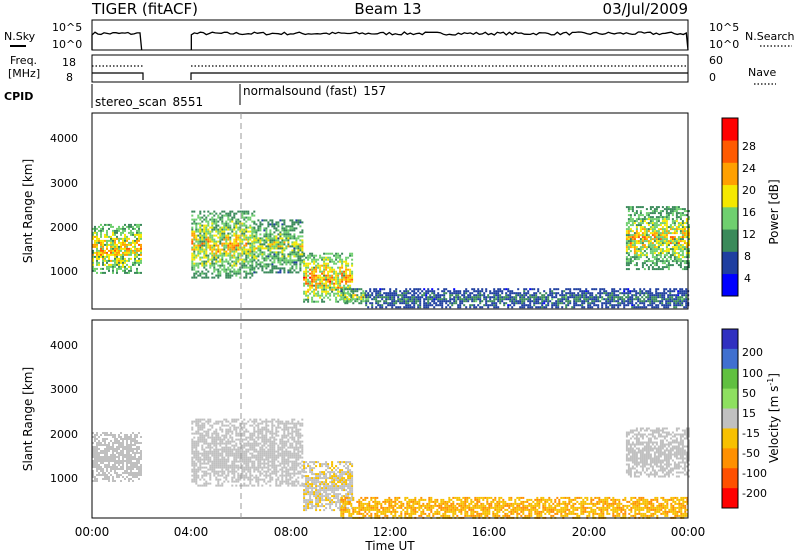 The height and width of the screenshot is (554, 800). What do you see at coordinates (23, 60) in the screenshot?
I see `freq-label: Freq.` at bounding box center [23, 60].